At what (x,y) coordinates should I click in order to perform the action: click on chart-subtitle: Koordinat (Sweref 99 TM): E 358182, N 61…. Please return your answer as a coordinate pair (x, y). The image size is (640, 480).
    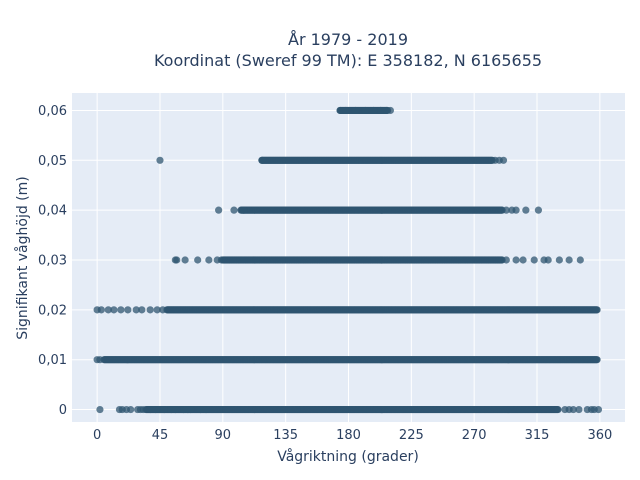
    Looking at the image, I should click on (348, 60).